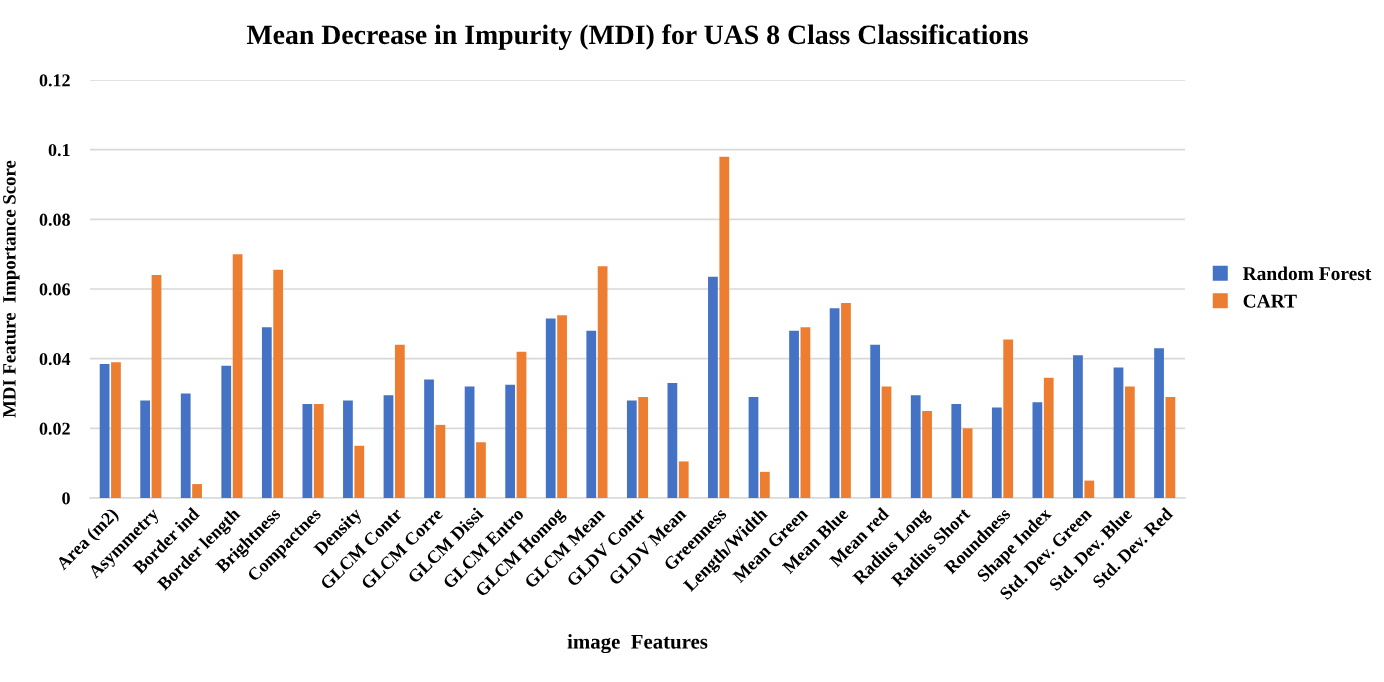 This screenshot has height=682, width=1384. I want to click on y-axis-title: MDI Feature Importance Score, so click(11, 289).